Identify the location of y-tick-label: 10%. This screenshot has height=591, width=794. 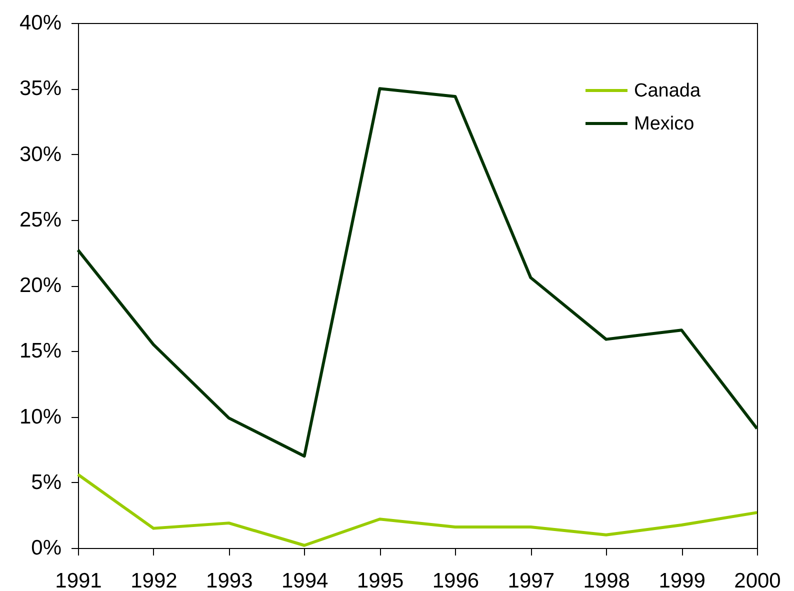
(40, 416).